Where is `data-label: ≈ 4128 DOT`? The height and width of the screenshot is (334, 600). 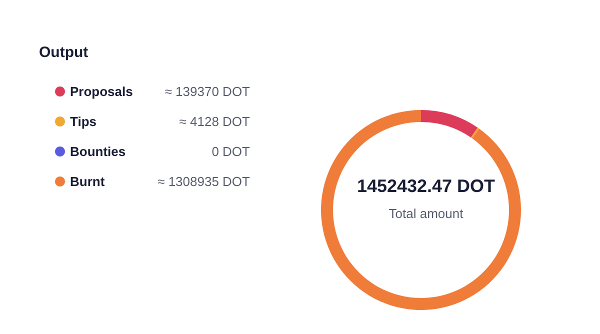 data-label: ≈ 4128 DOT is located at coordinates (214, 121).